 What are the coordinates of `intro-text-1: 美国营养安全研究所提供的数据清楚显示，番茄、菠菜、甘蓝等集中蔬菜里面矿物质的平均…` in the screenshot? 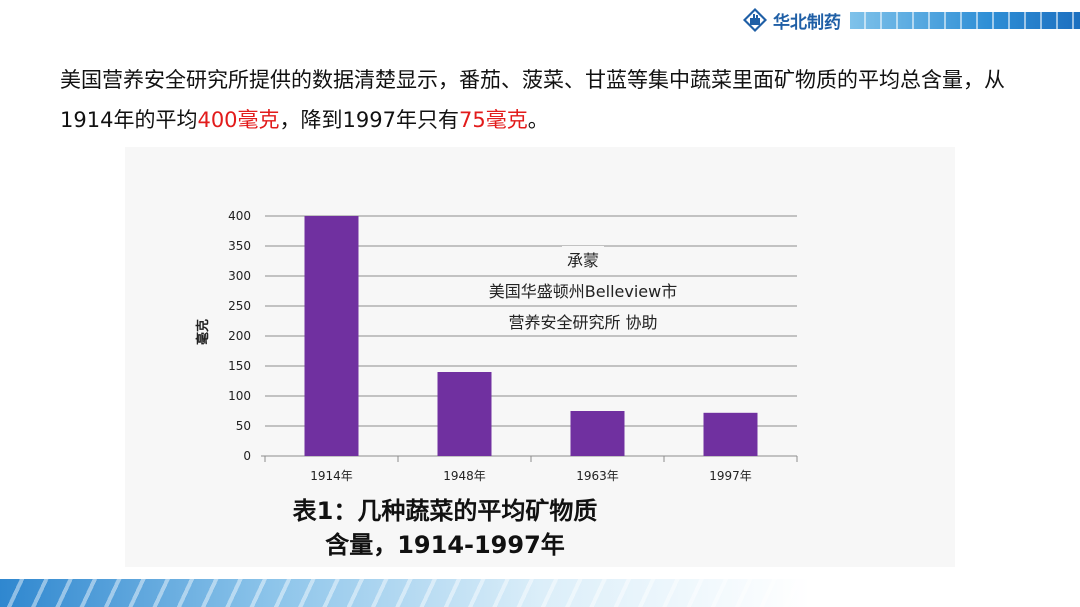 It's located at (532, 100).